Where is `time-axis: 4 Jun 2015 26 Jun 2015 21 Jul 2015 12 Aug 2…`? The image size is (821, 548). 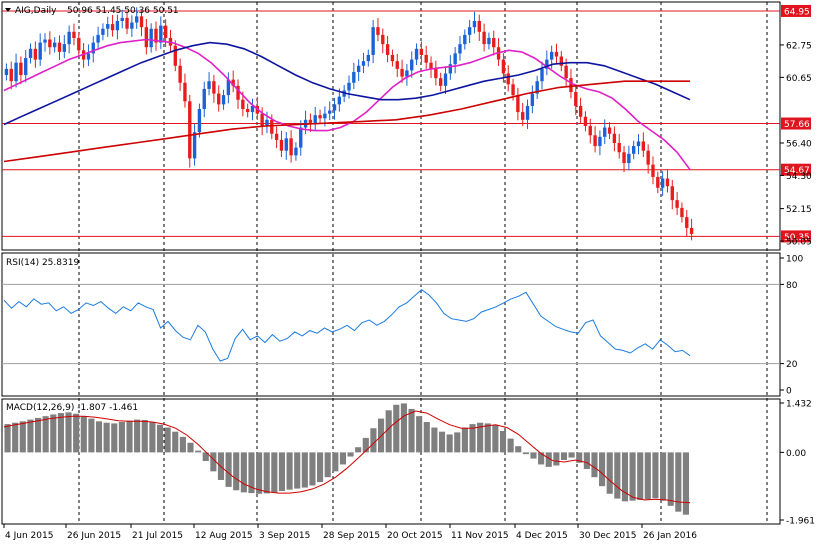 time-axis: 4 Jun 2015 26 Jun 2015 21 Jul 2015 12 Aug 2… is located at coordinates (350, 532).